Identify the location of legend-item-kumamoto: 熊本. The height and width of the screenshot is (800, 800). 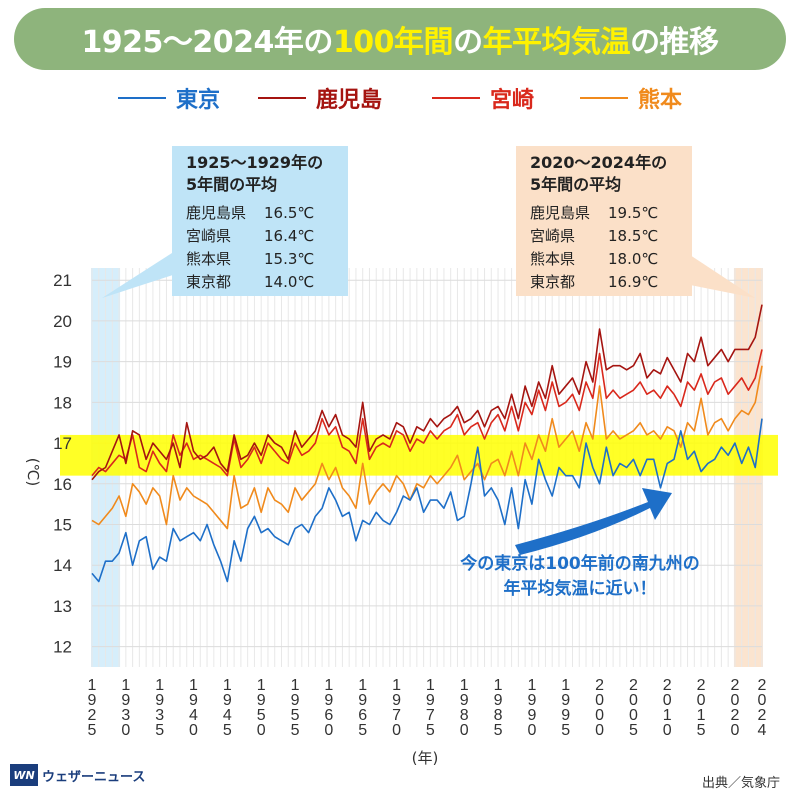
(631, 98).